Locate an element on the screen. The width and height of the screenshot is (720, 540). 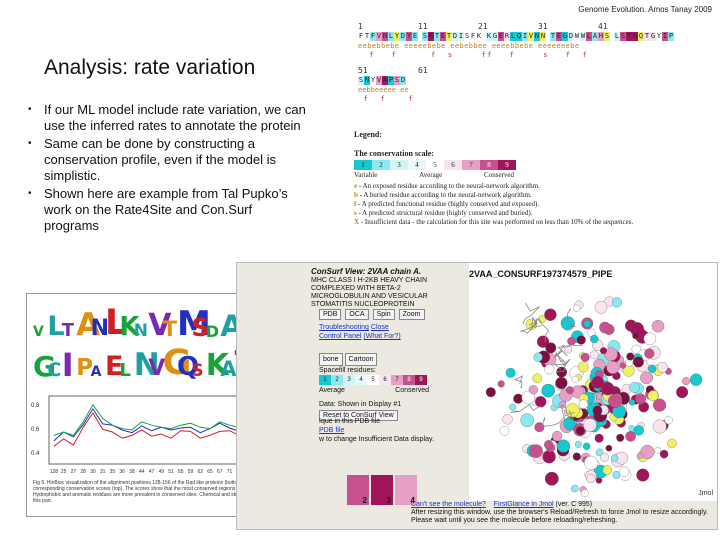
view-scale-cell: 1 is located at coordinates (325, 380).